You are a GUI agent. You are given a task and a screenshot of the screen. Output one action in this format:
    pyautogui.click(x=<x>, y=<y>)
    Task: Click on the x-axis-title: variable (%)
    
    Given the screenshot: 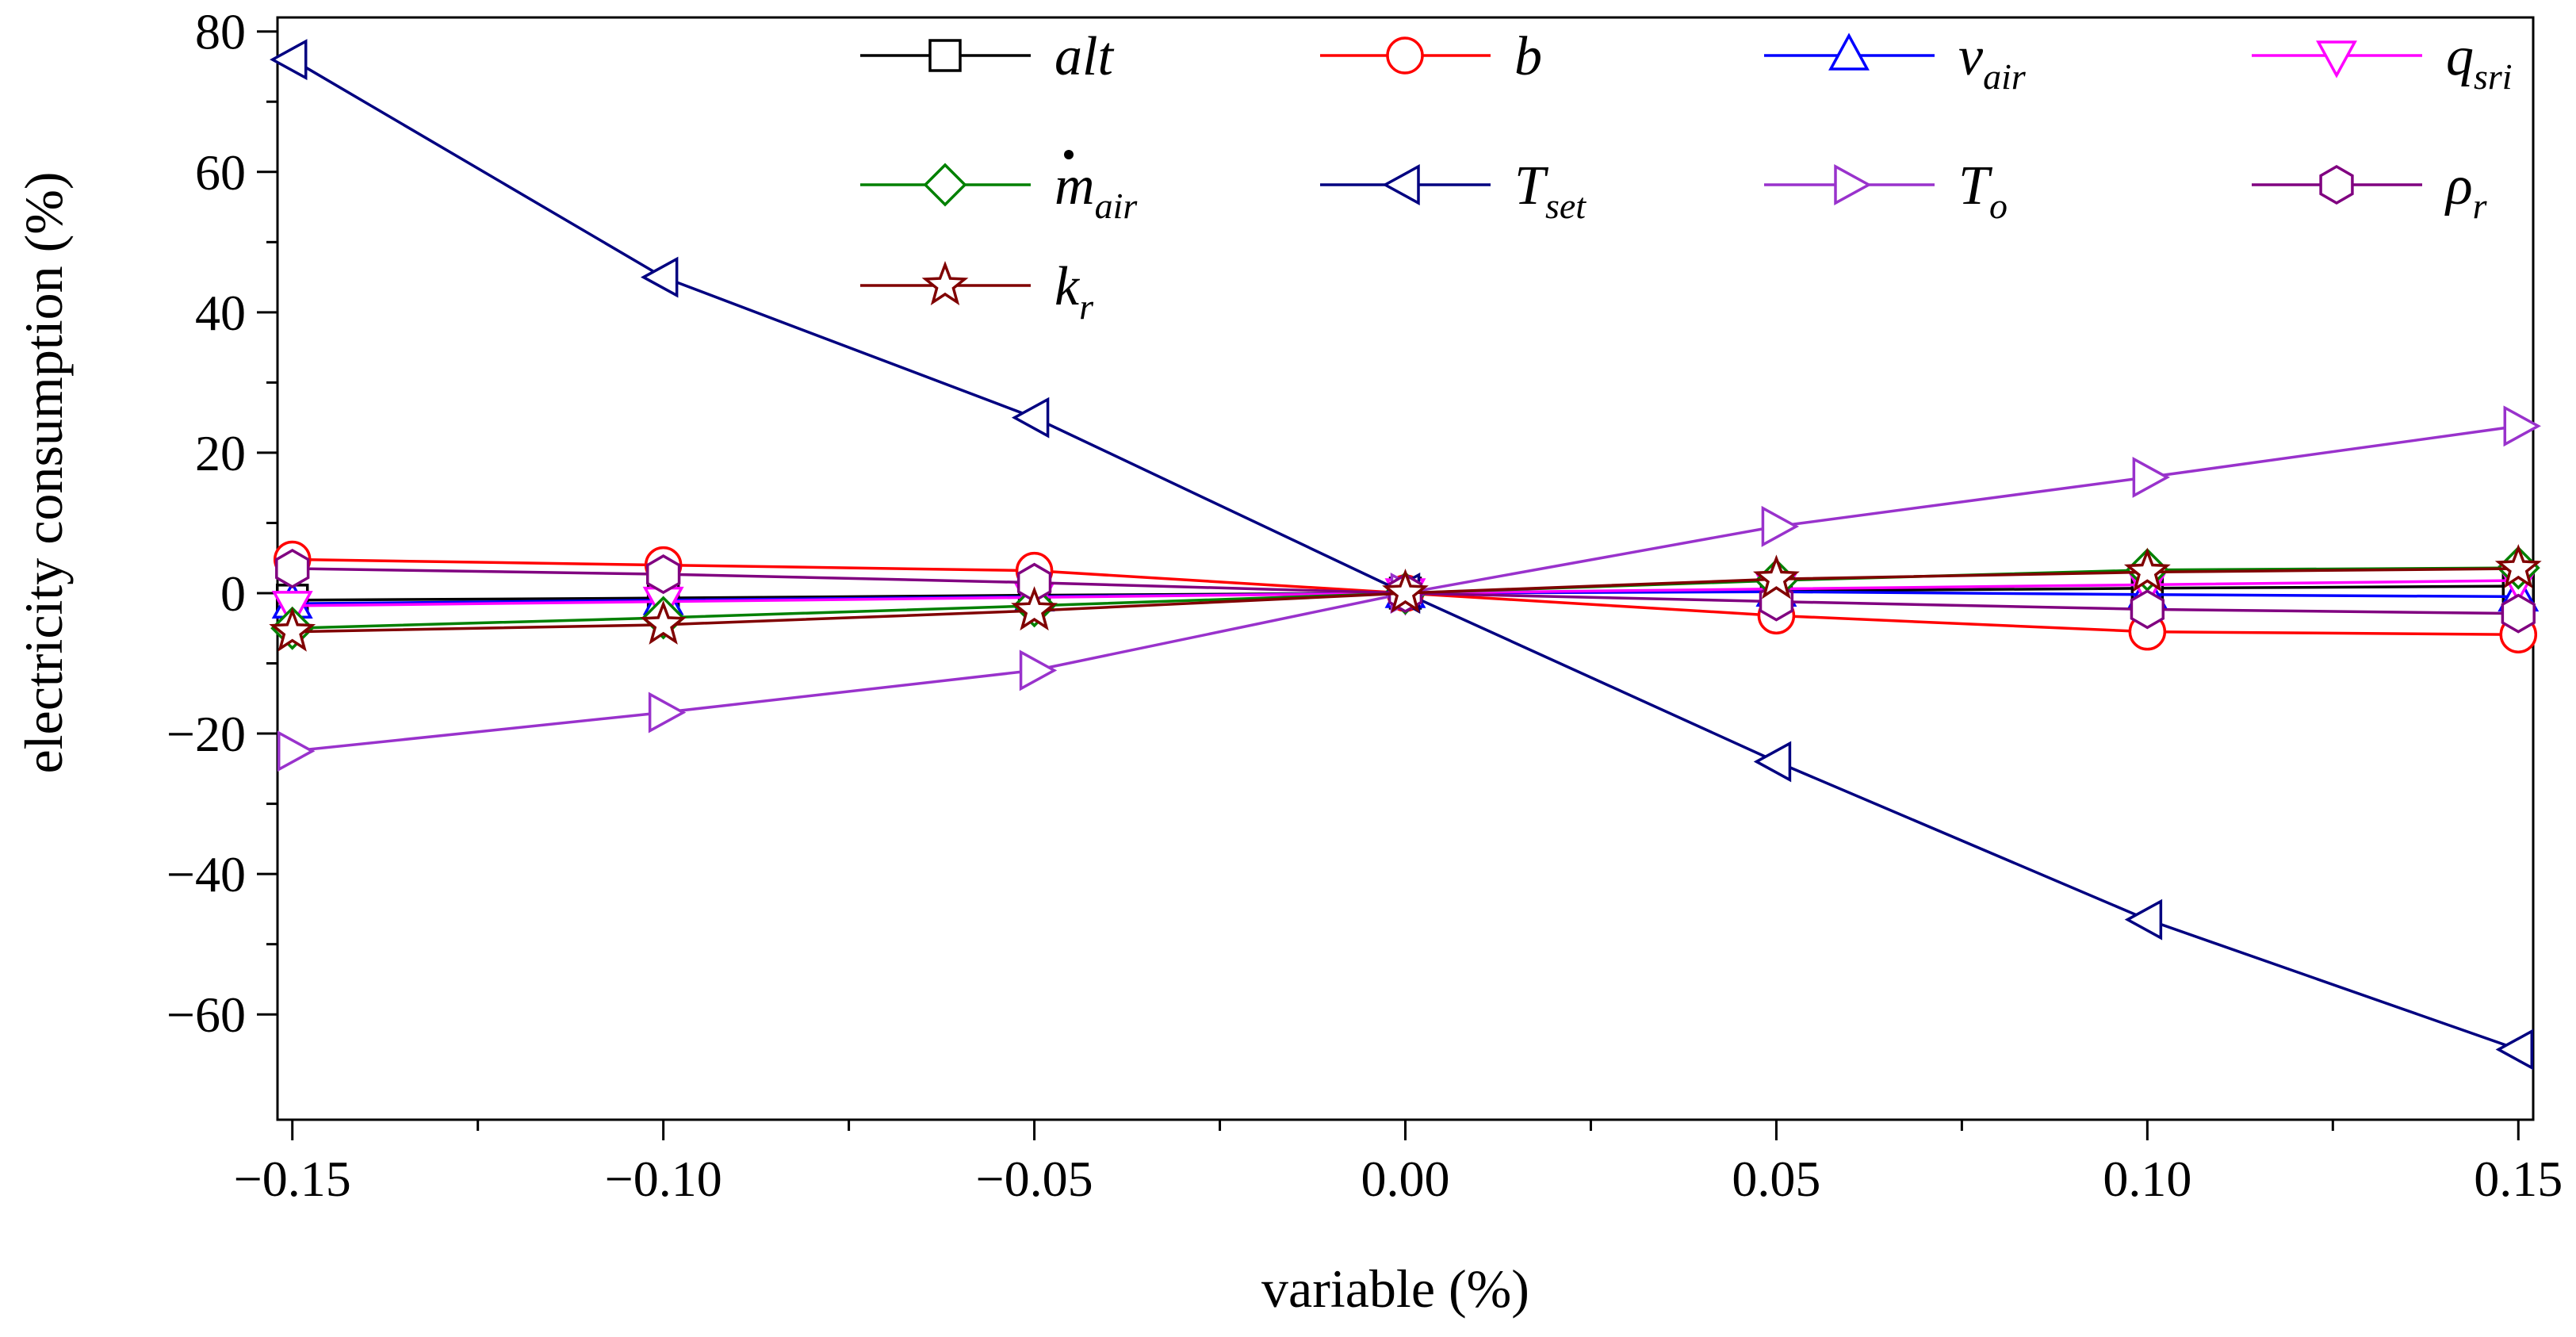 What is the action you would take?
    pyautogui.click(x=1395, y=1288)
    